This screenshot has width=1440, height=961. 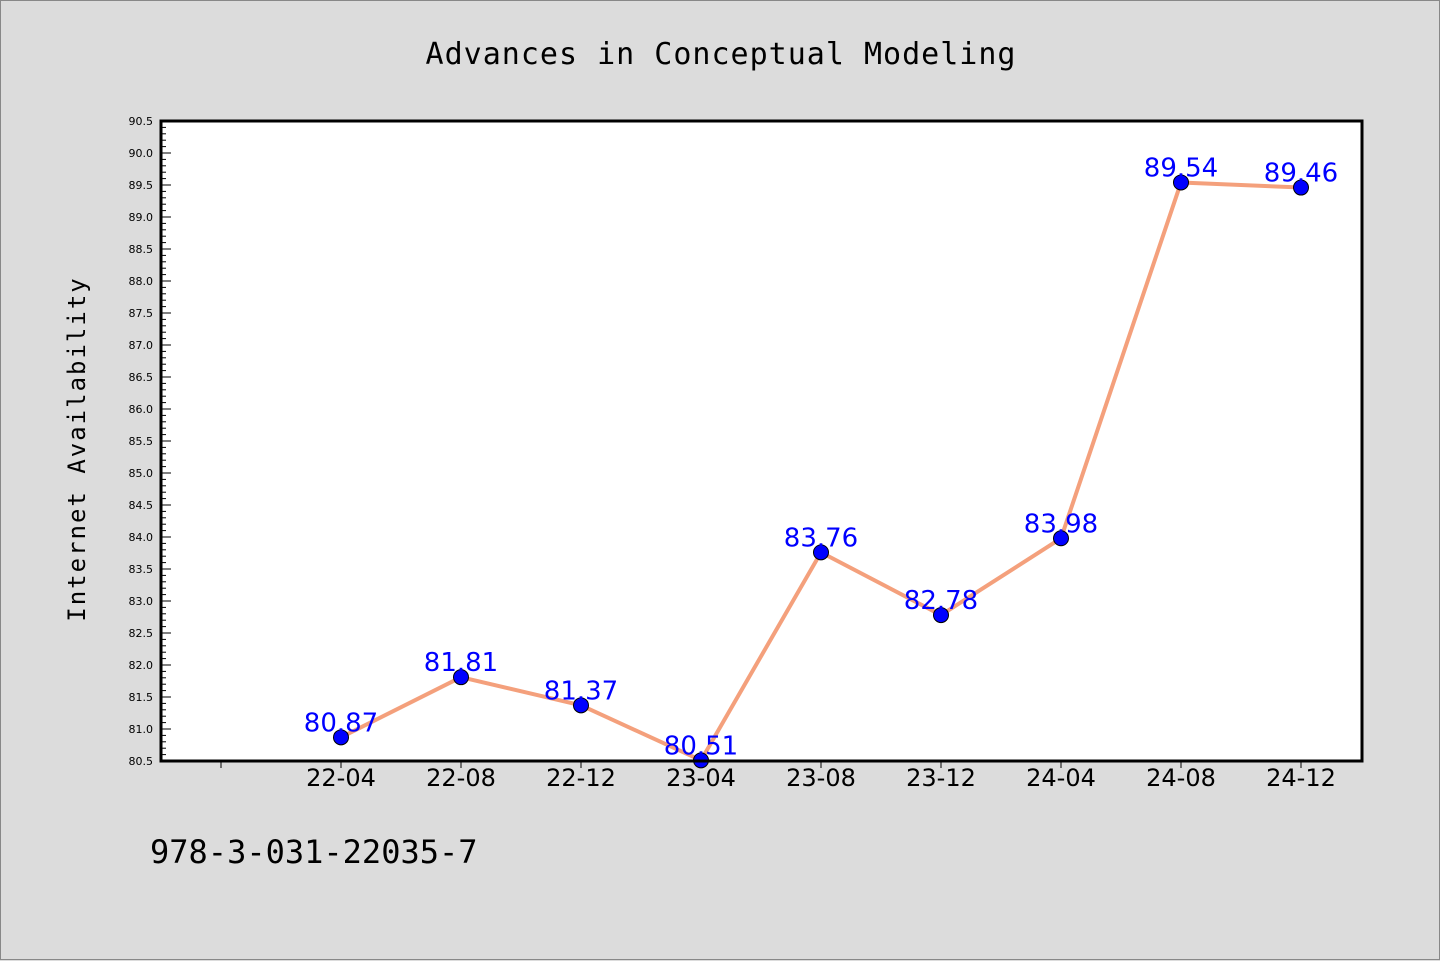 What do you see at coordinates (1181, 168) in the screenshot?
I see `data-label: 89.54` at bounding box center [1181, 168].